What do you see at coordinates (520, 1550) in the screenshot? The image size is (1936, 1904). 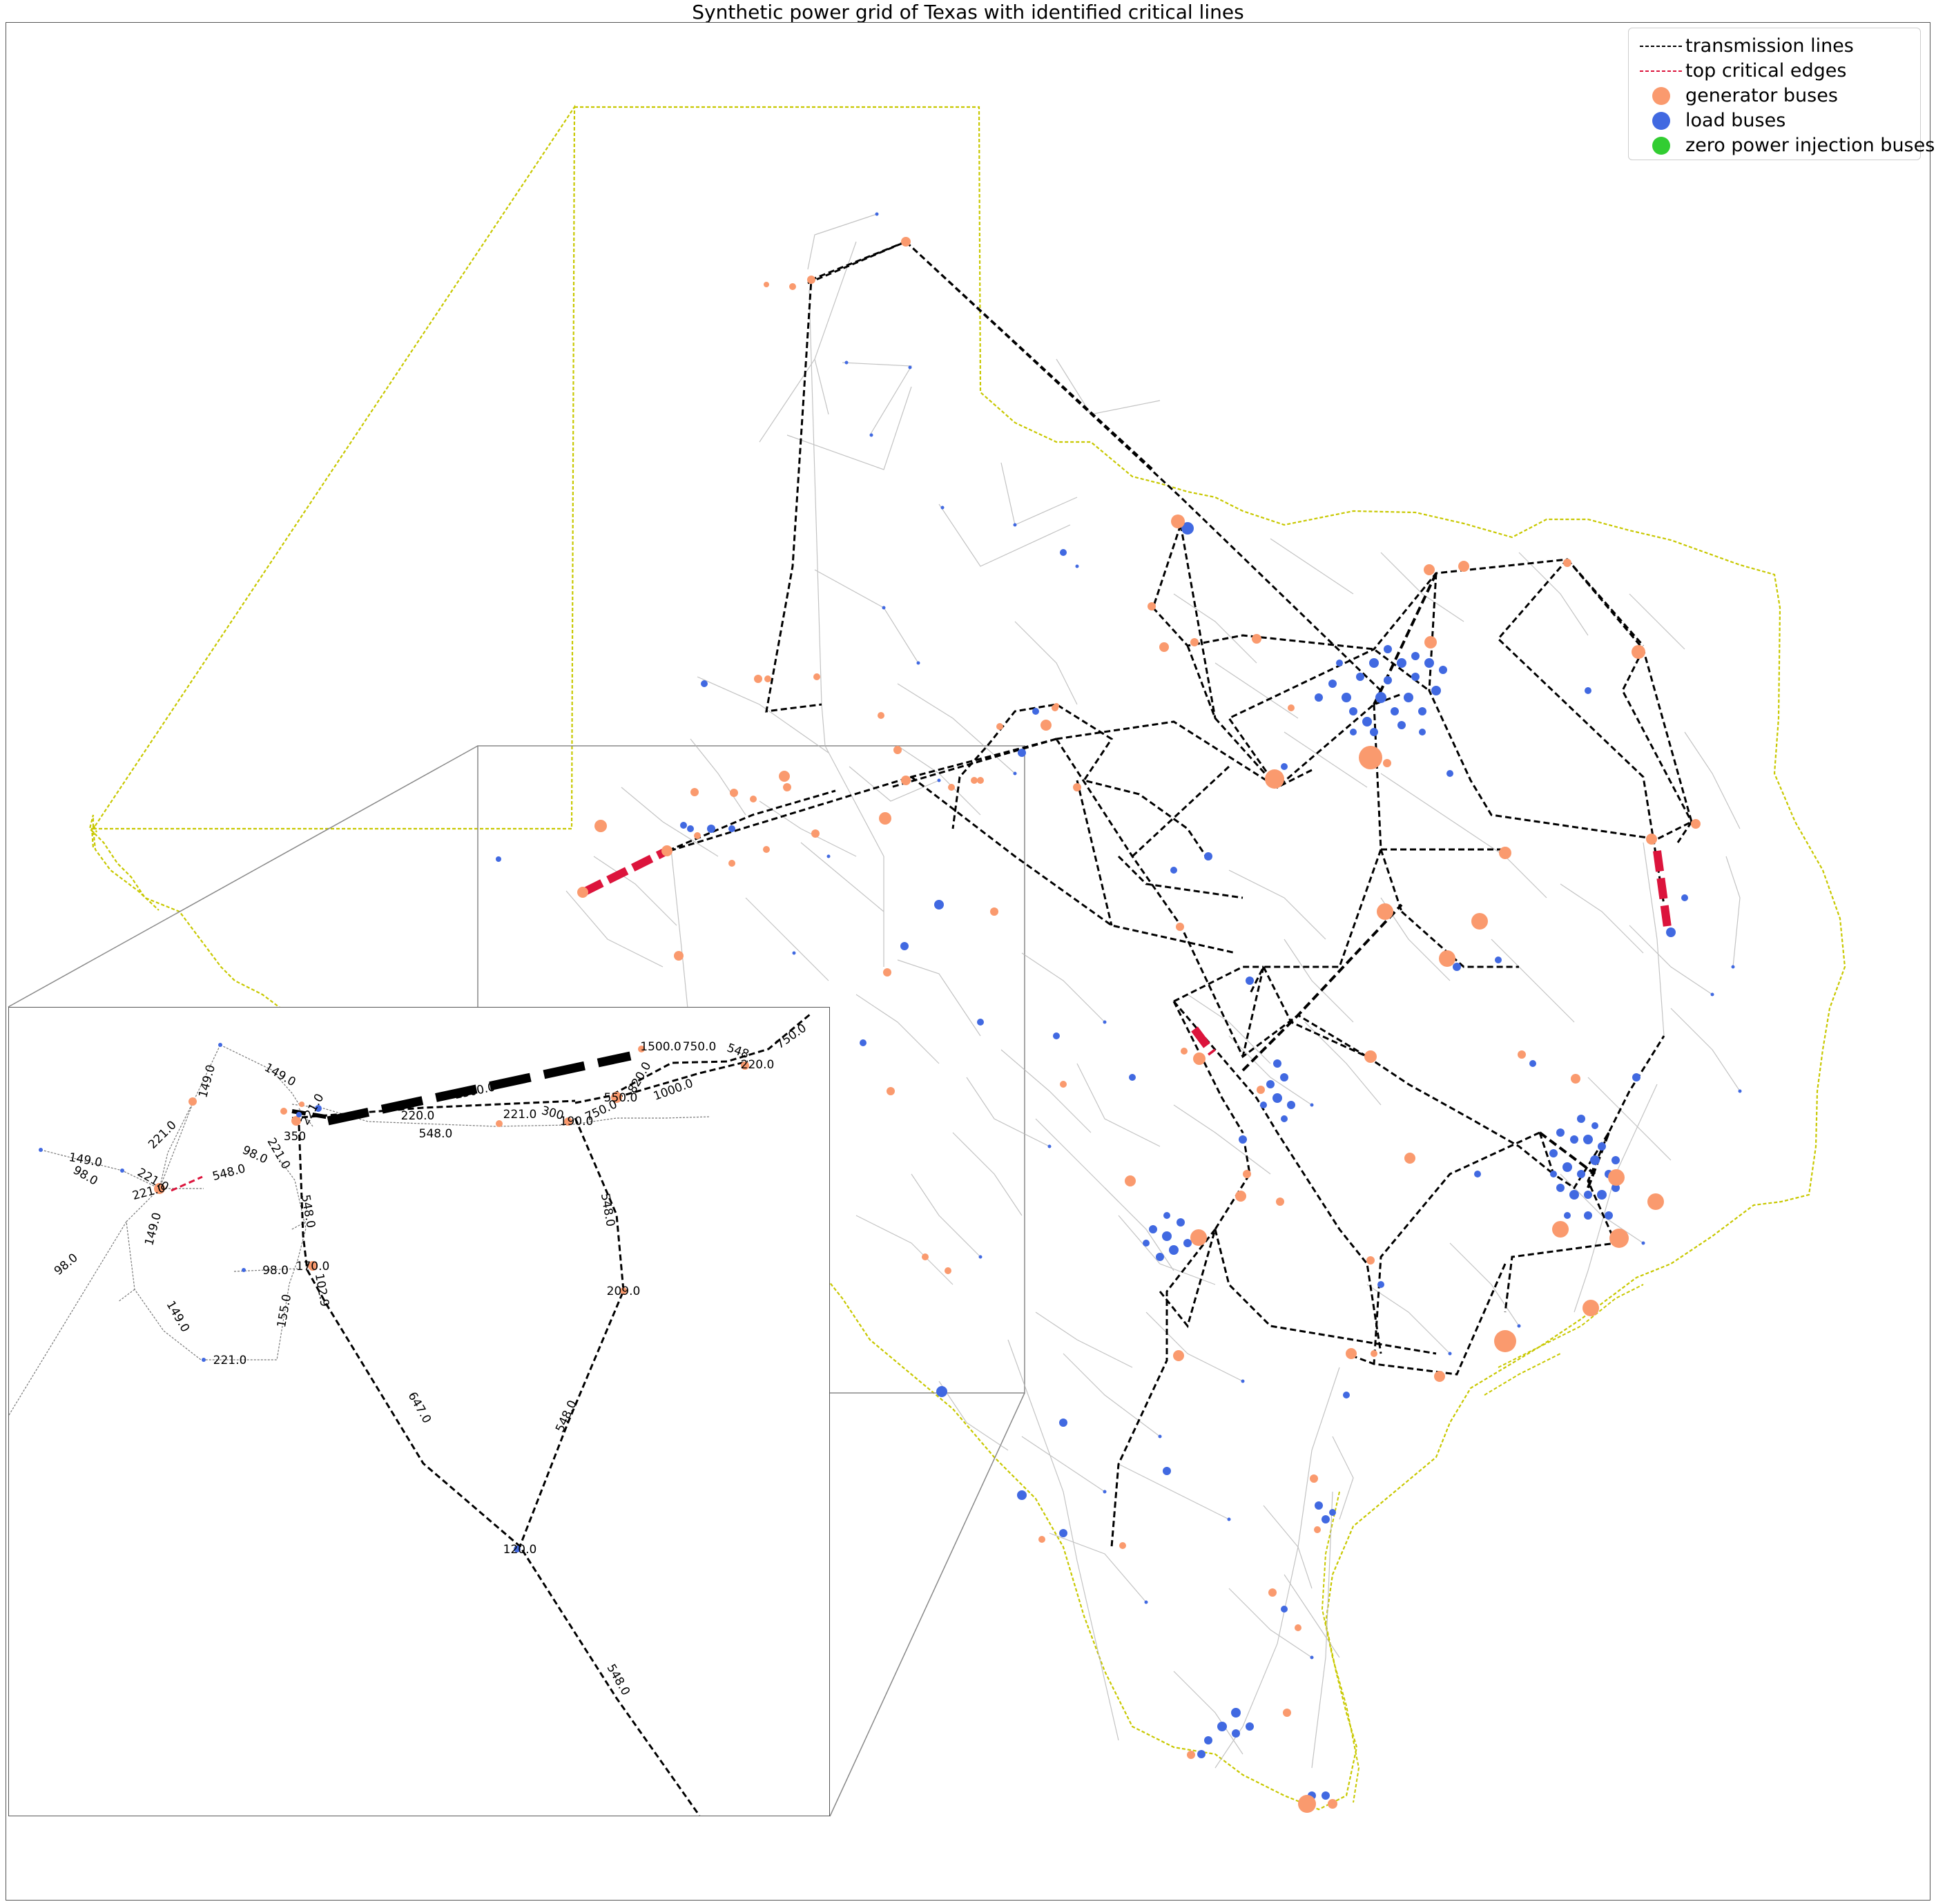 I see `edge-label: 120.0` at bounding box center [520, 1550].